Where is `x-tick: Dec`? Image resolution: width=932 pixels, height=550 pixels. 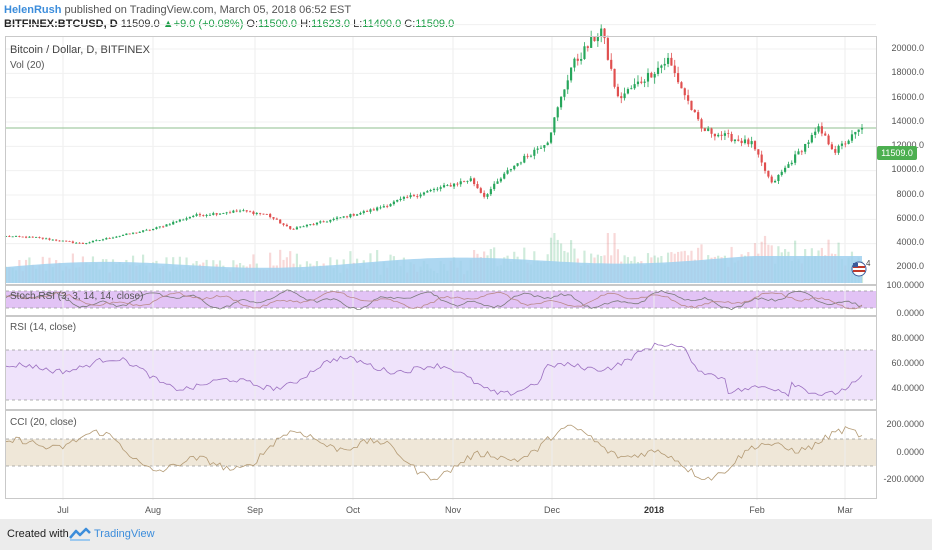
x-tick: Dec is located at coordinates (552, 510).